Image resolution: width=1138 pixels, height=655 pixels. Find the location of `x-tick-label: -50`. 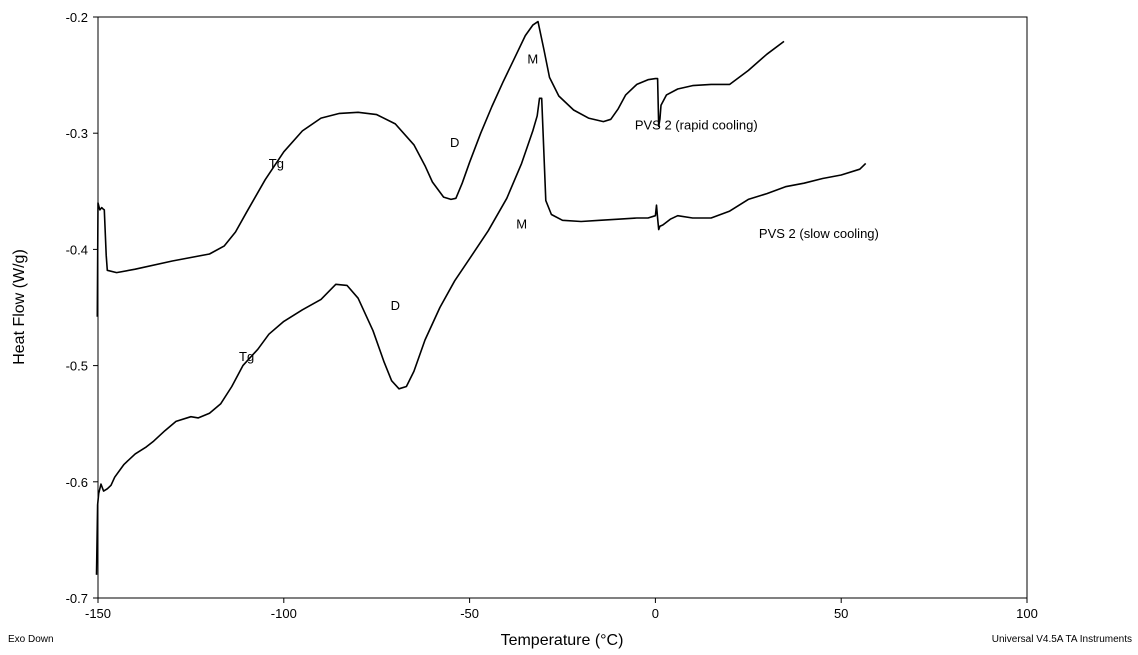

x-tick-label: -50 is located at coordinates (469, 613).